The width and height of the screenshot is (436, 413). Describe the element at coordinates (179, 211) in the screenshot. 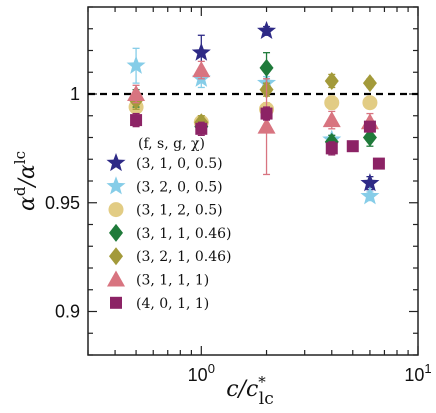

I see `legend-label: (3, 1, 2, 0.5)` at that location.